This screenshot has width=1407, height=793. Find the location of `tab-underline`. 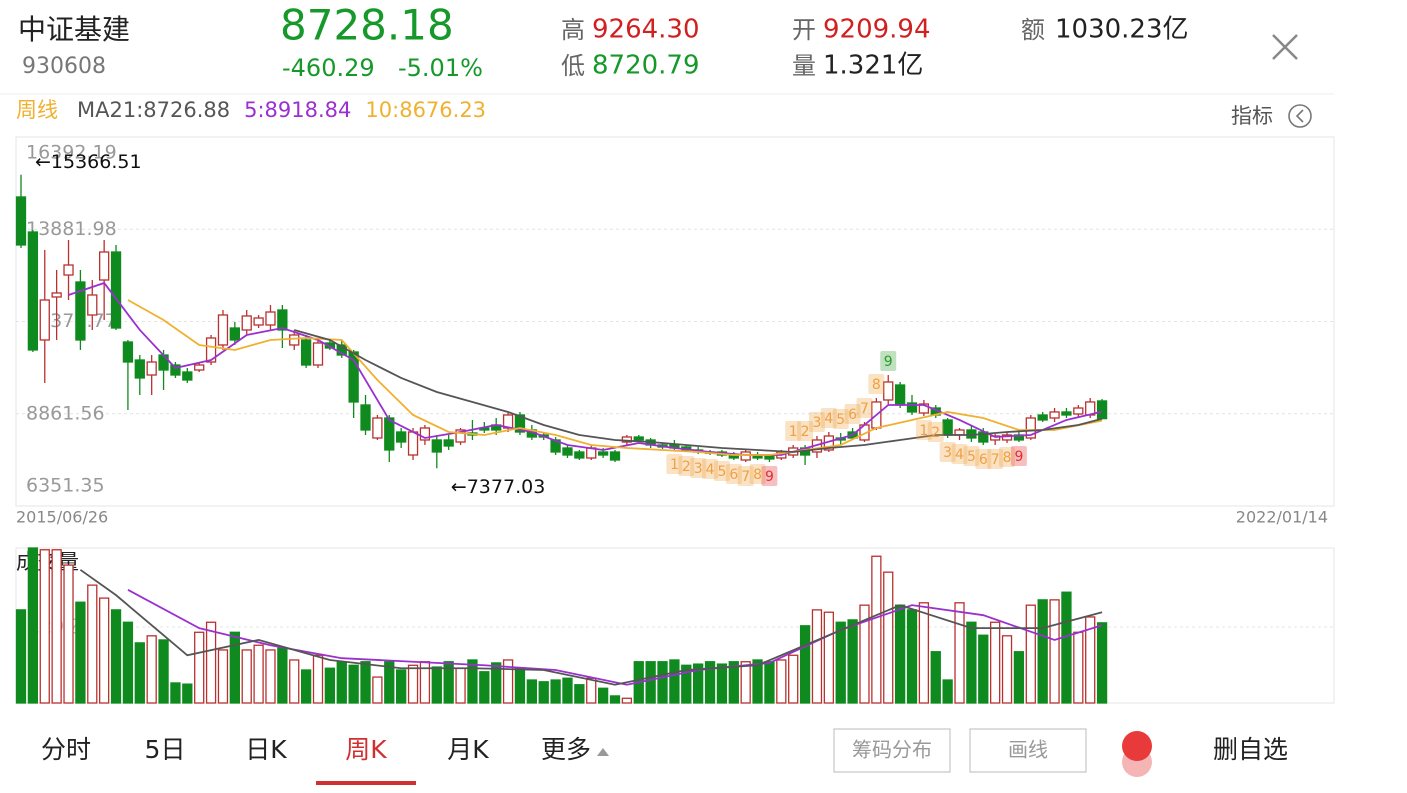

tab-underline is located at coordinates (366, 783).